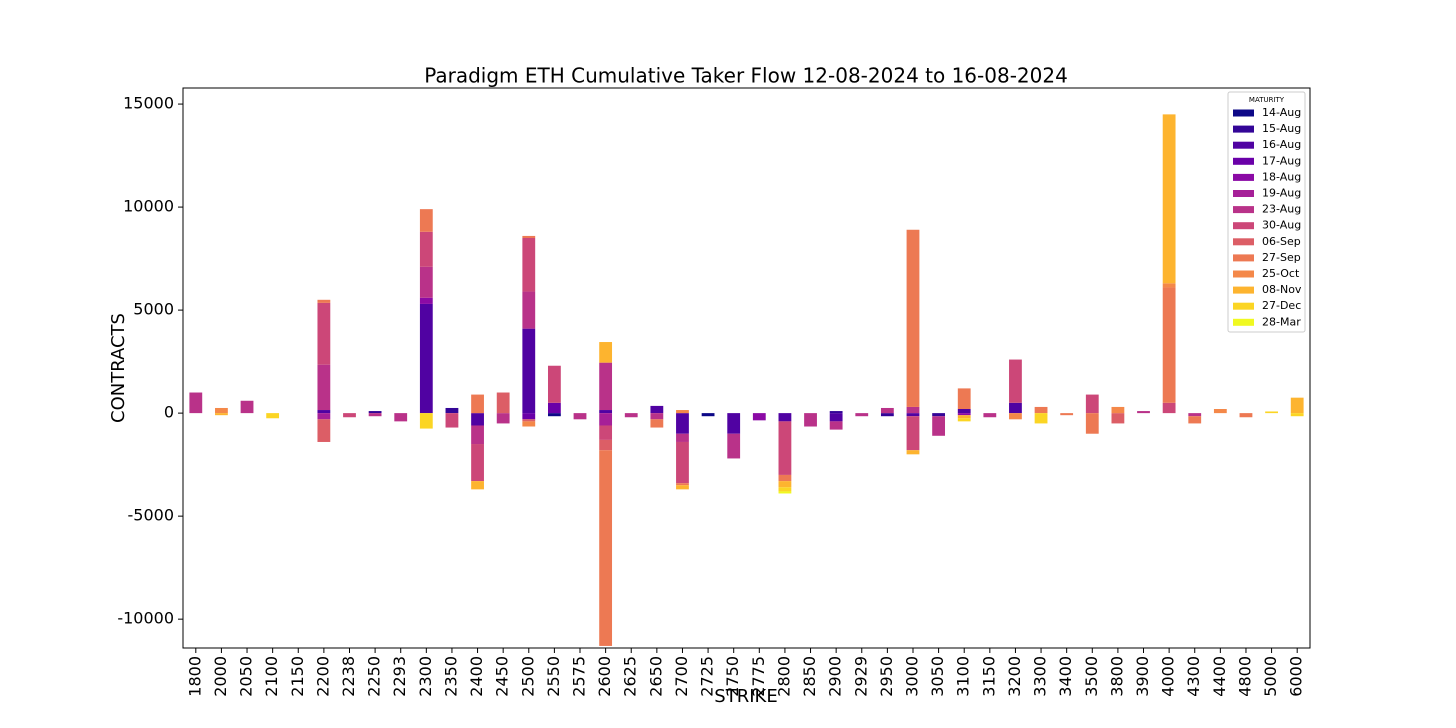  I want to click on x-tick-label: 2400, so click(476, 676).